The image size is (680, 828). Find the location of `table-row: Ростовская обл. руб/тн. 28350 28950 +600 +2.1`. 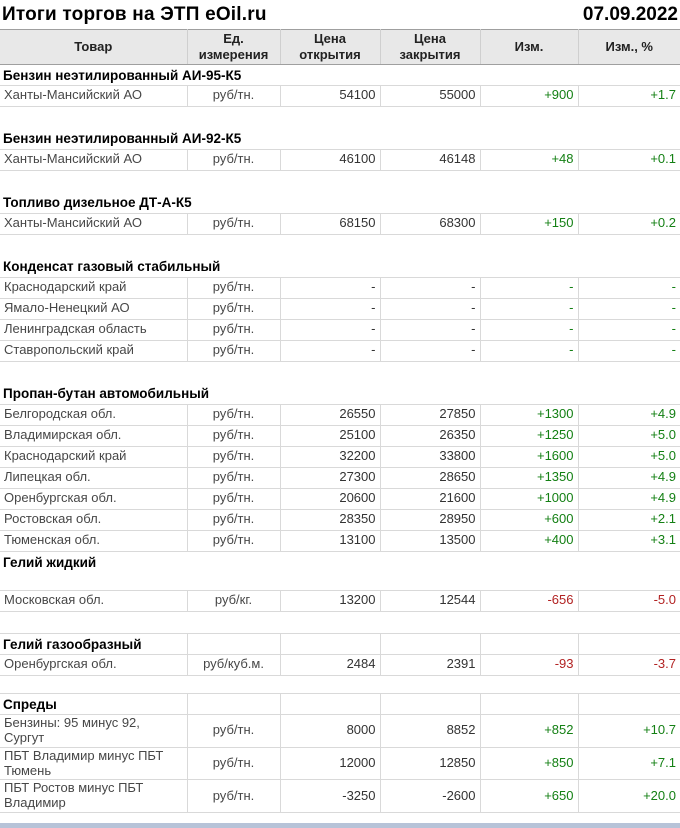

table-row: Ростовская обл. руб/тн. 28350 28950 +600 +2.1 is located at coordinates (340, 519).